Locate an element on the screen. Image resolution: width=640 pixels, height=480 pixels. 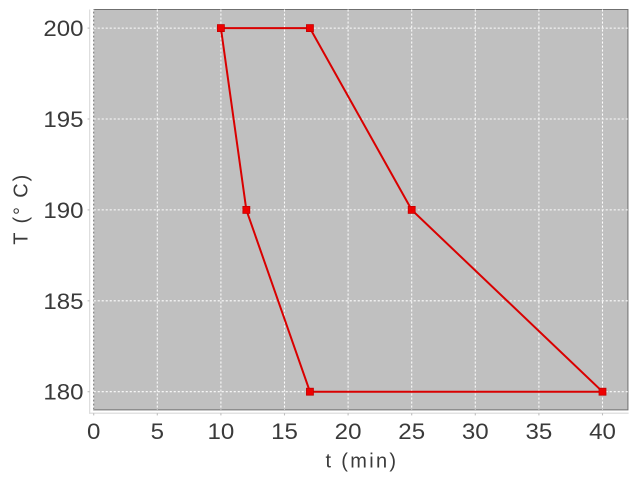
svg-text: T (° C) is located at coordinates (22, 210).